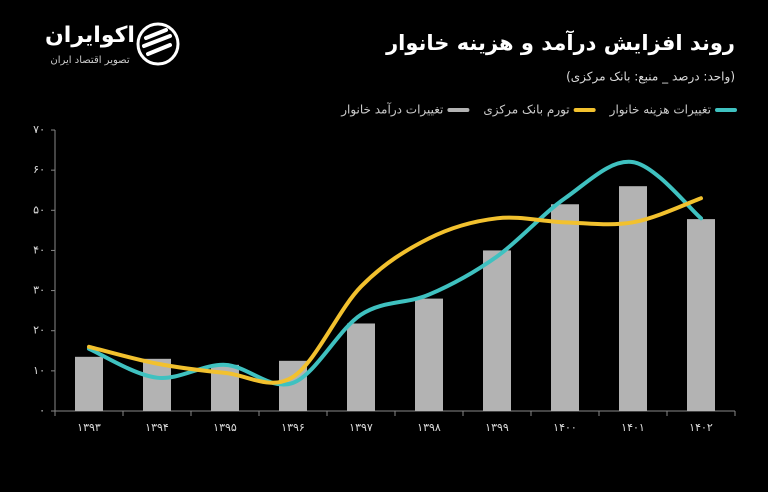 The height and width of the screenshot is (492, 768). What do you see at coordinates (429, 427) in the screenshot?
I see `x-tick-label: ۱۳۹۸` at bounding box center [429, 427].